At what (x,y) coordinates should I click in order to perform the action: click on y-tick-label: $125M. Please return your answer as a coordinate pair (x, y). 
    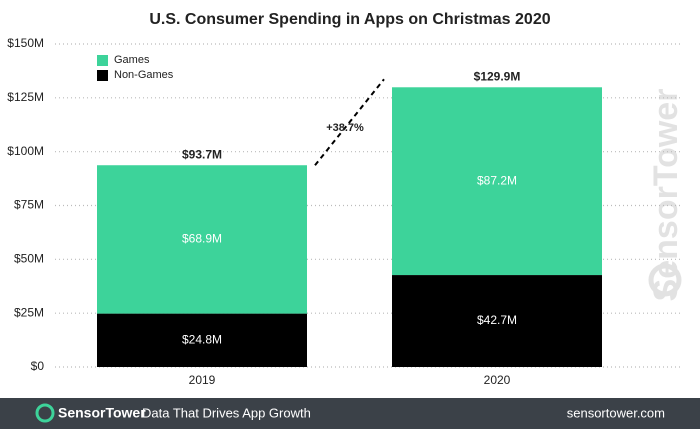
    Looking at the image, I should click on (25, 97).